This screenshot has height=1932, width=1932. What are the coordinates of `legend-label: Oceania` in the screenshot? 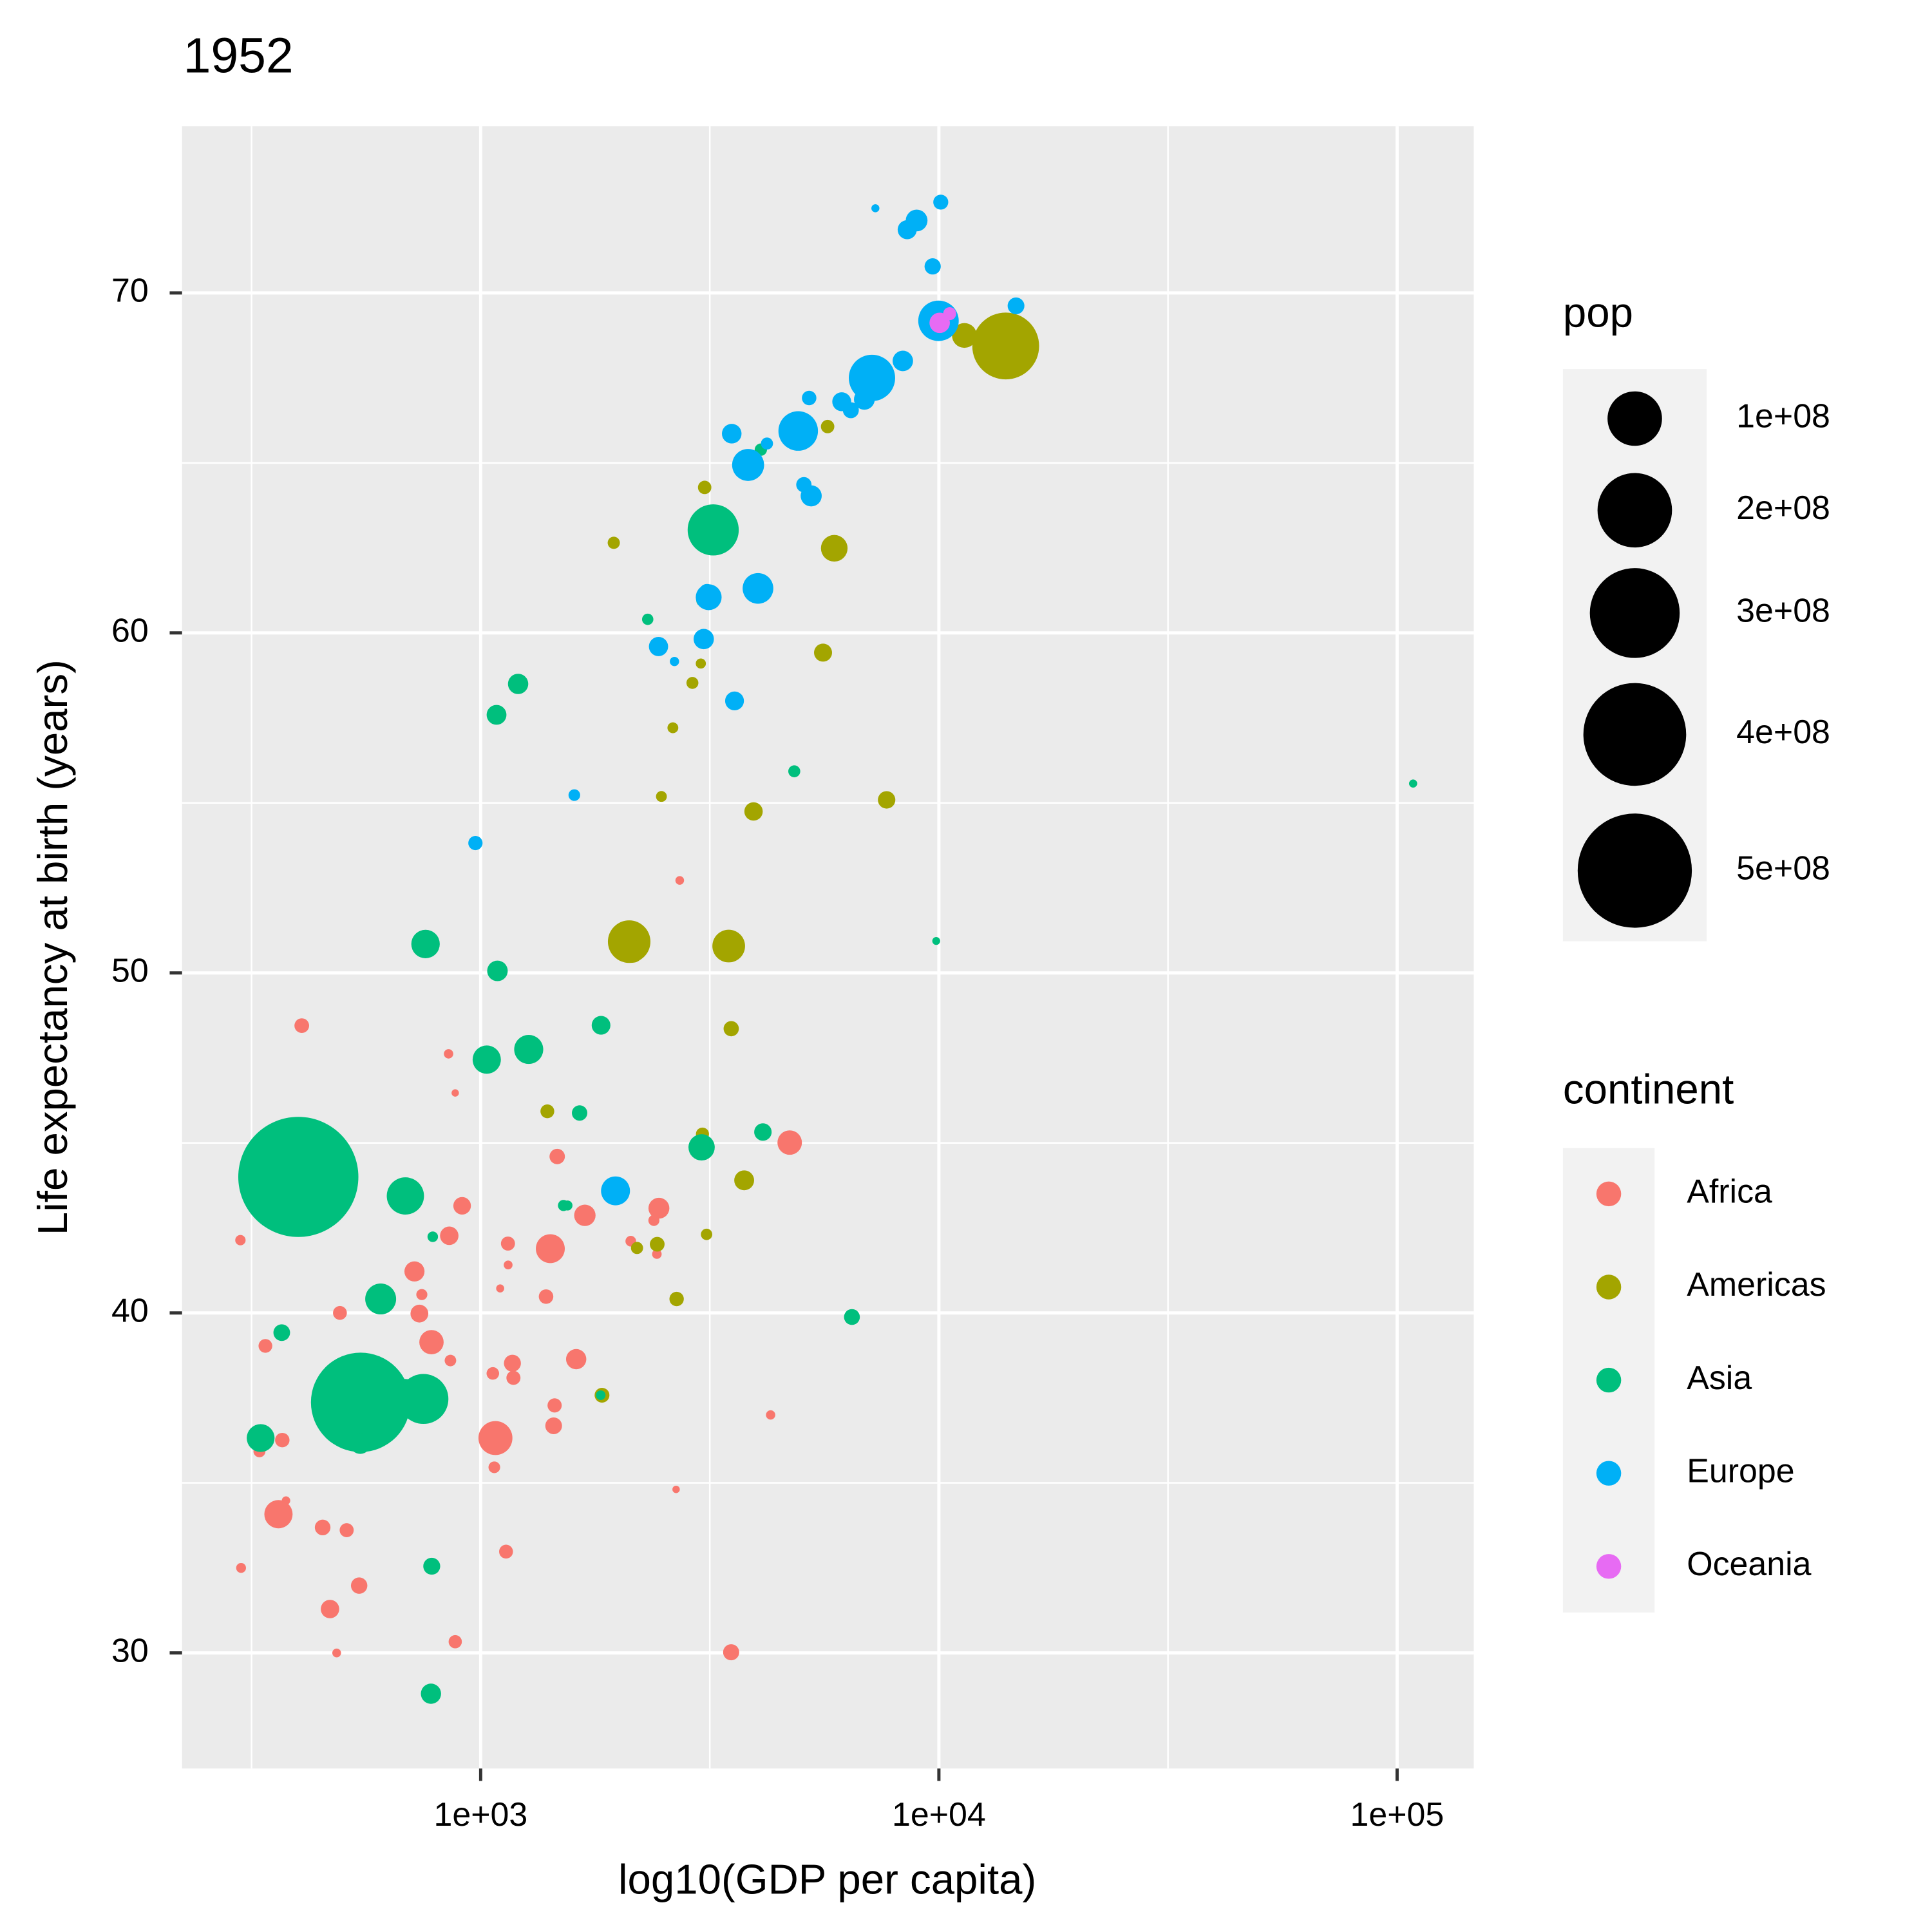 It's located at (1749, 1564).